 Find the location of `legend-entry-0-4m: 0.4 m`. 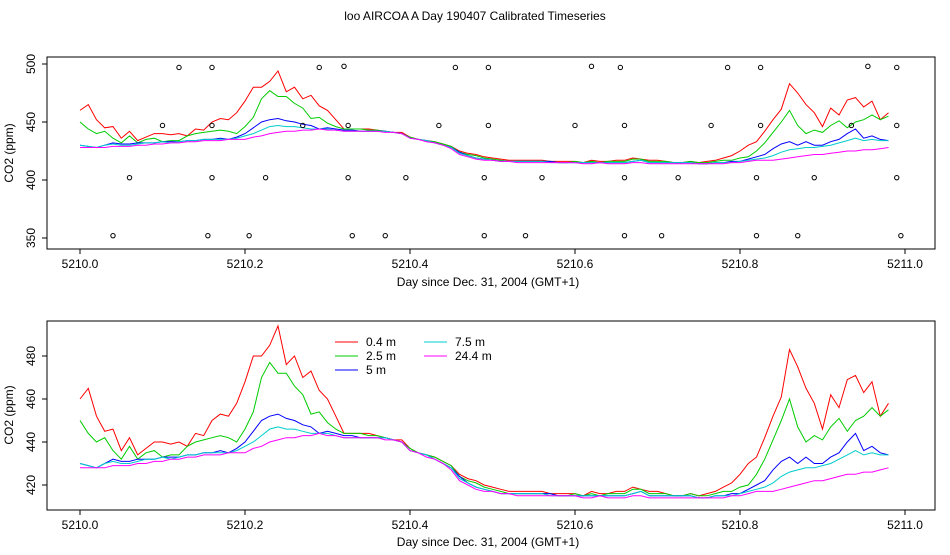

legend-entry-0-4m: 0.4 m is located at coordinates (365, 342).